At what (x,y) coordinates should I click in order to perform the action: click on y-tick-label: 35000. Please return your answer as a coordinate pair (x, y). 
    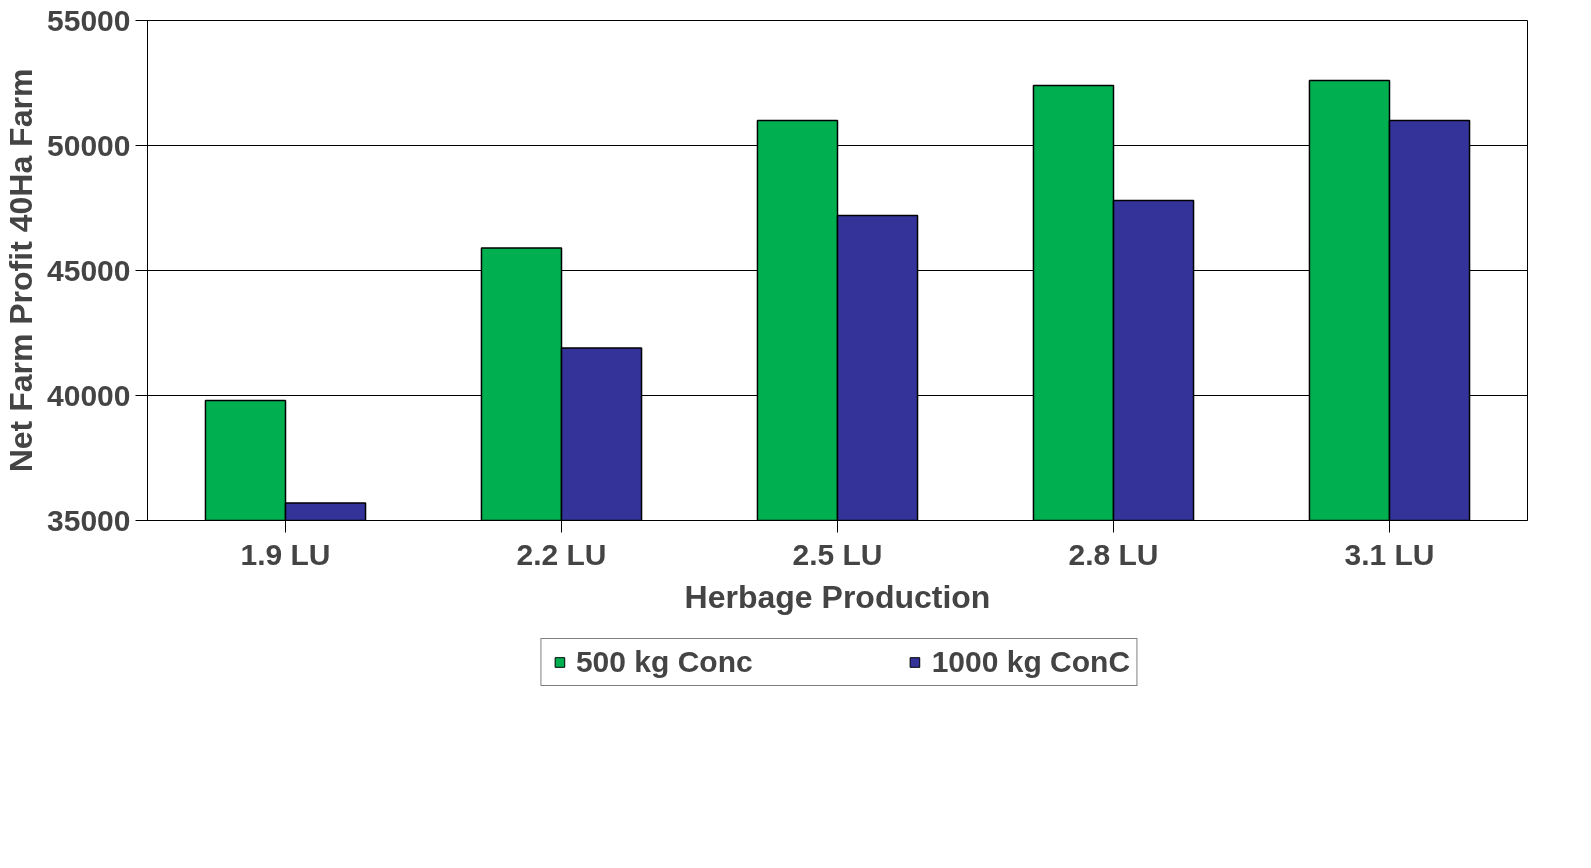
    Looking at the image, I should click on (89, 520).